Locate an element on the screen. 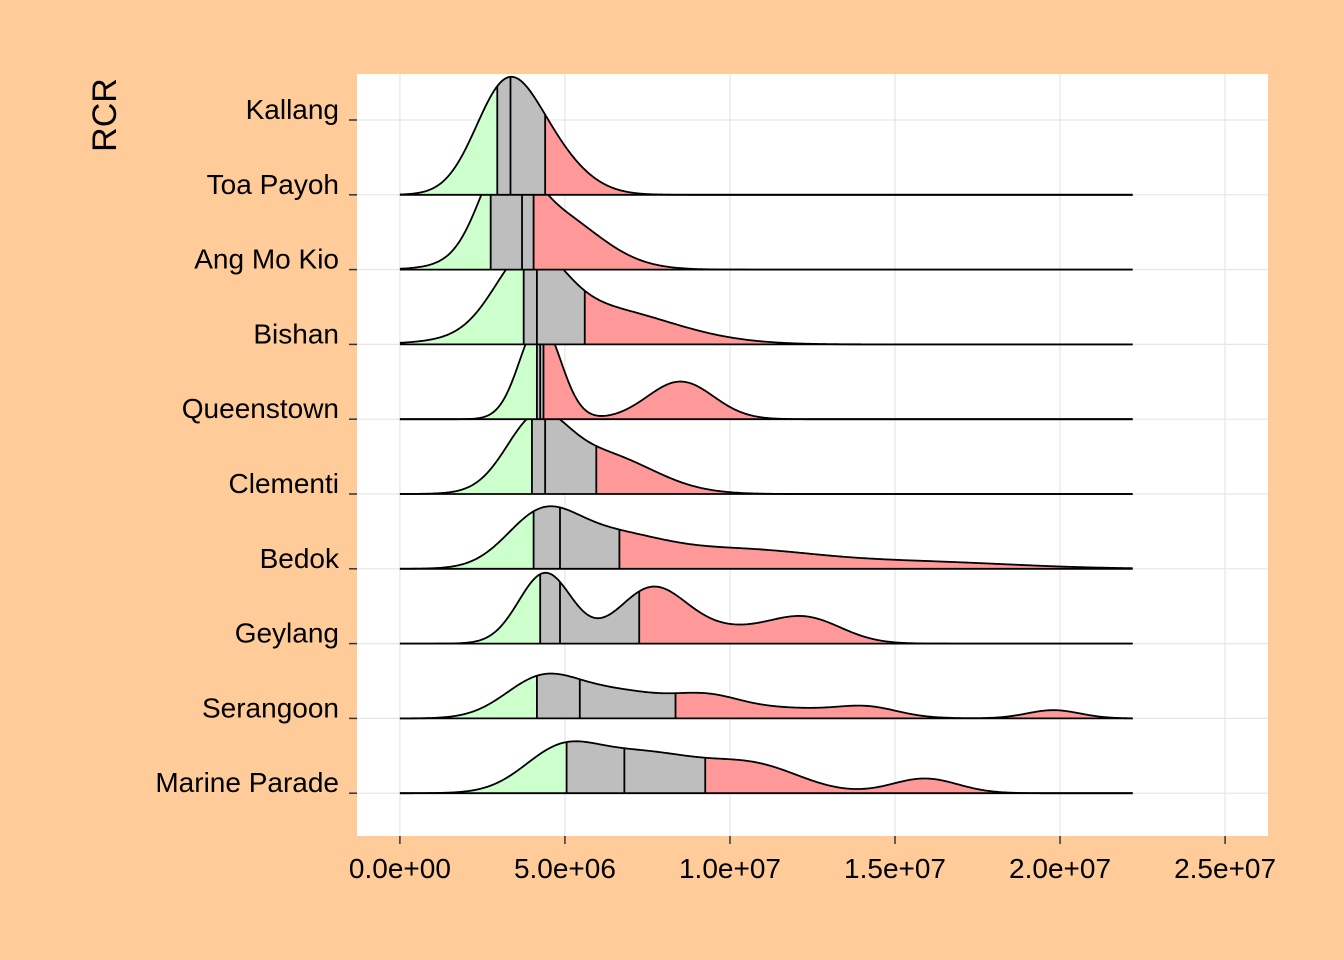  y-tick-label: Ang Mo Kio is located at coordinates (266, 259).